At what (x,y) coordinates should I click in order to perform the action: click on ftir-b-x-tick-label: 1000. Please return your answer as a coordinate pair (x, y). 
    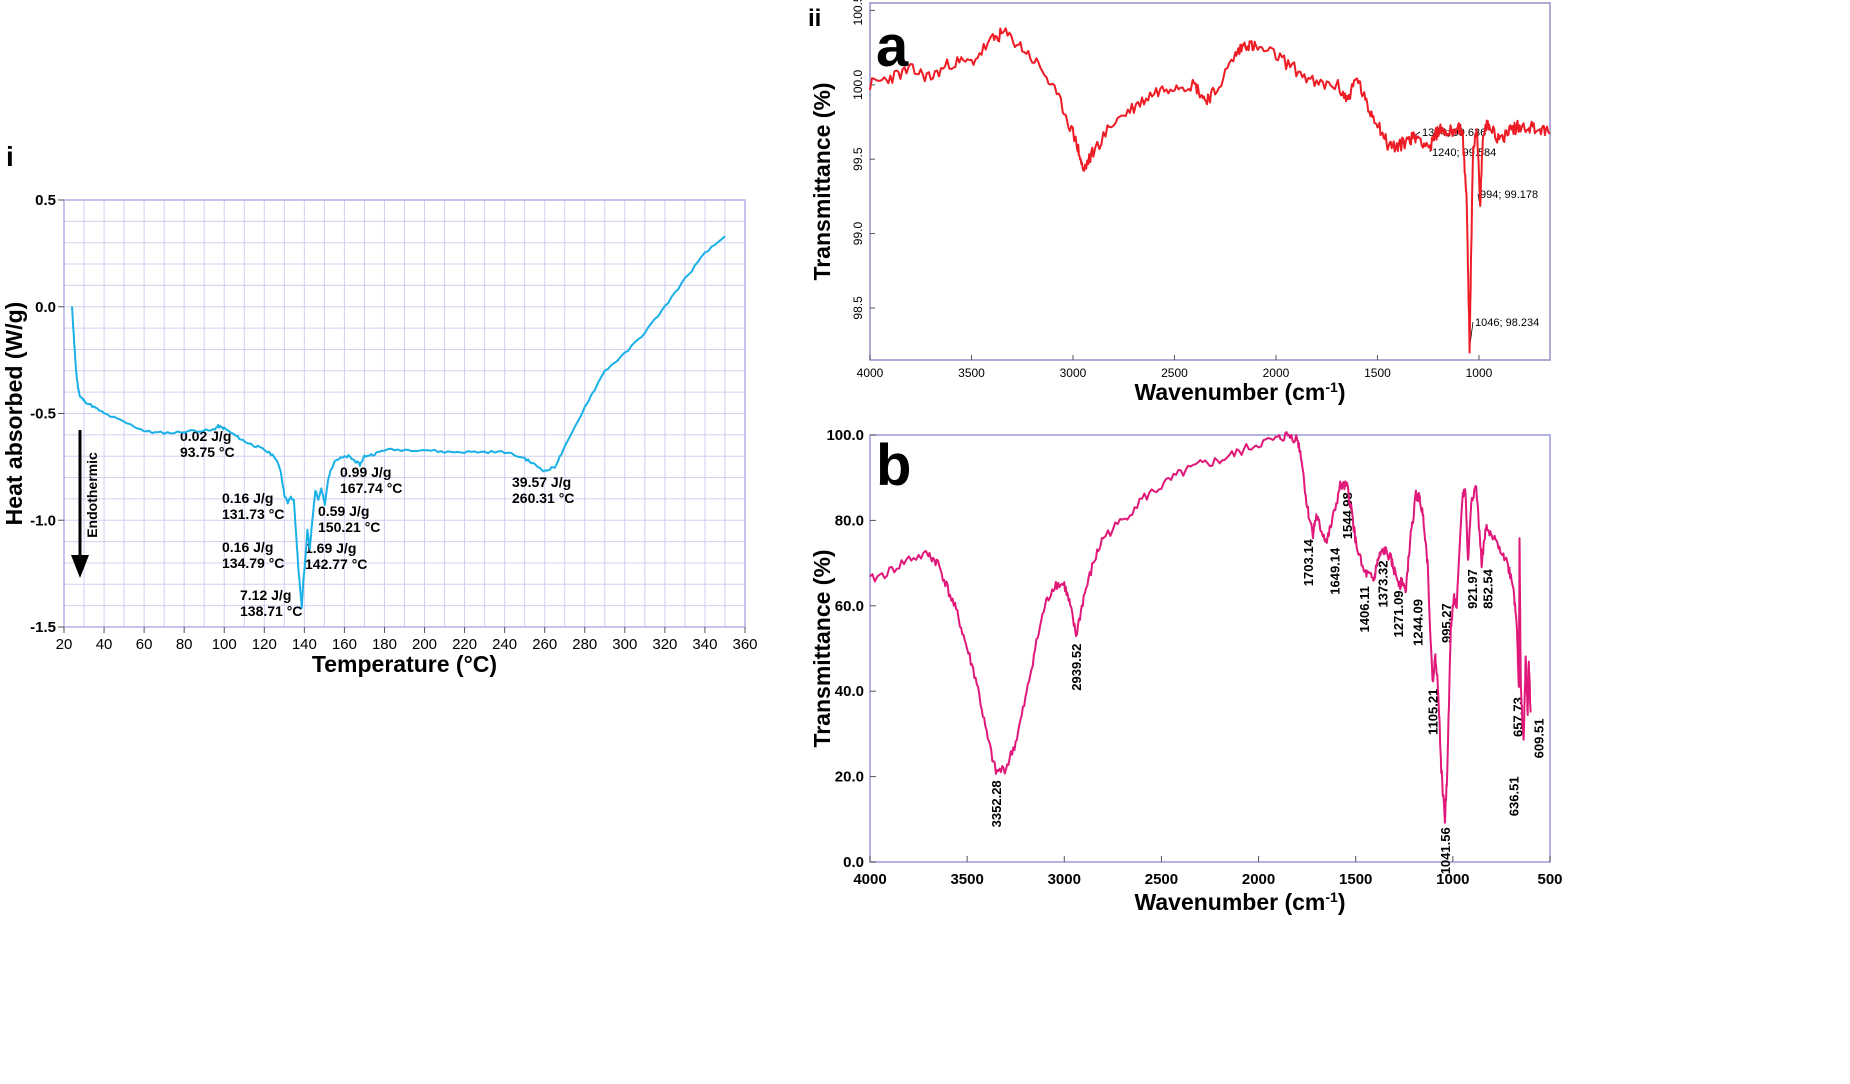
    Looking at the image, I should click on (1452, 879).